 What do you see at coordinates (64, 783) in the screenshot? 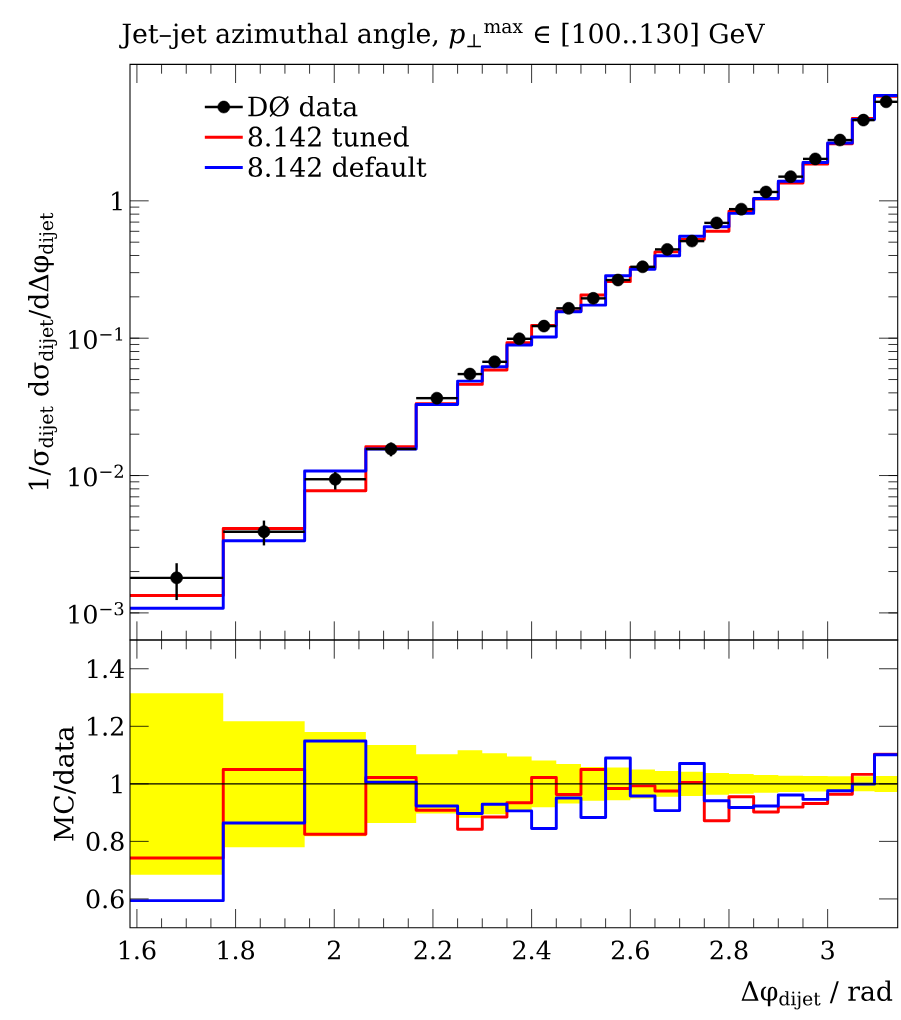
I see `y-axis-title: MC/data` at bounding box center [64, 783].